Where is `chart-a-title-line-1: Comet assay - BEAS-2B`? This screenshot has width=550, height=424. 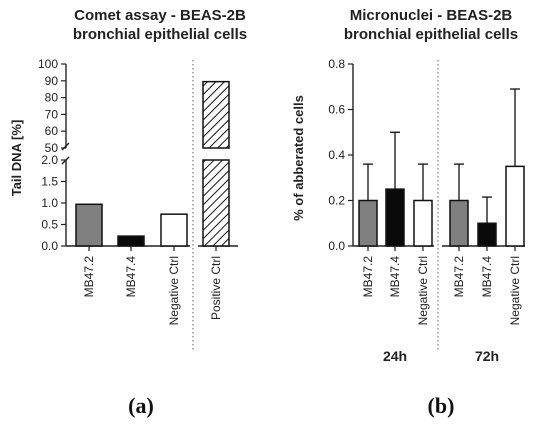 chart-a-title-line-1: Comet assay - BEAS-2B is located at coordinates (160, 15).